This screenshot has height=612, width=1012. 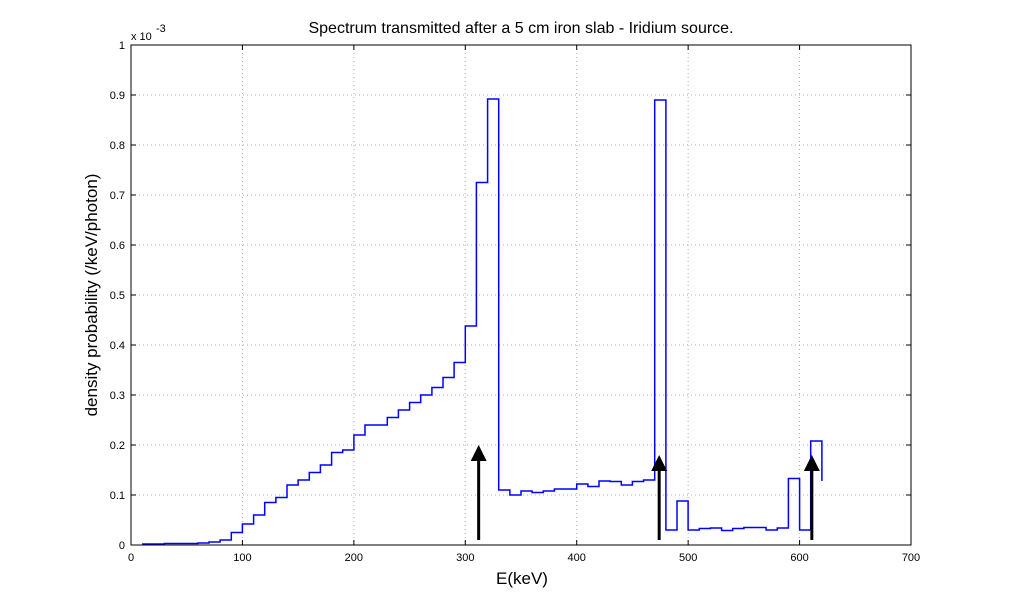 What do you see at coordinates (117, 396) in the screenshot?
I see `y-tick-label: 0.3` at bounding box center [117, 396].